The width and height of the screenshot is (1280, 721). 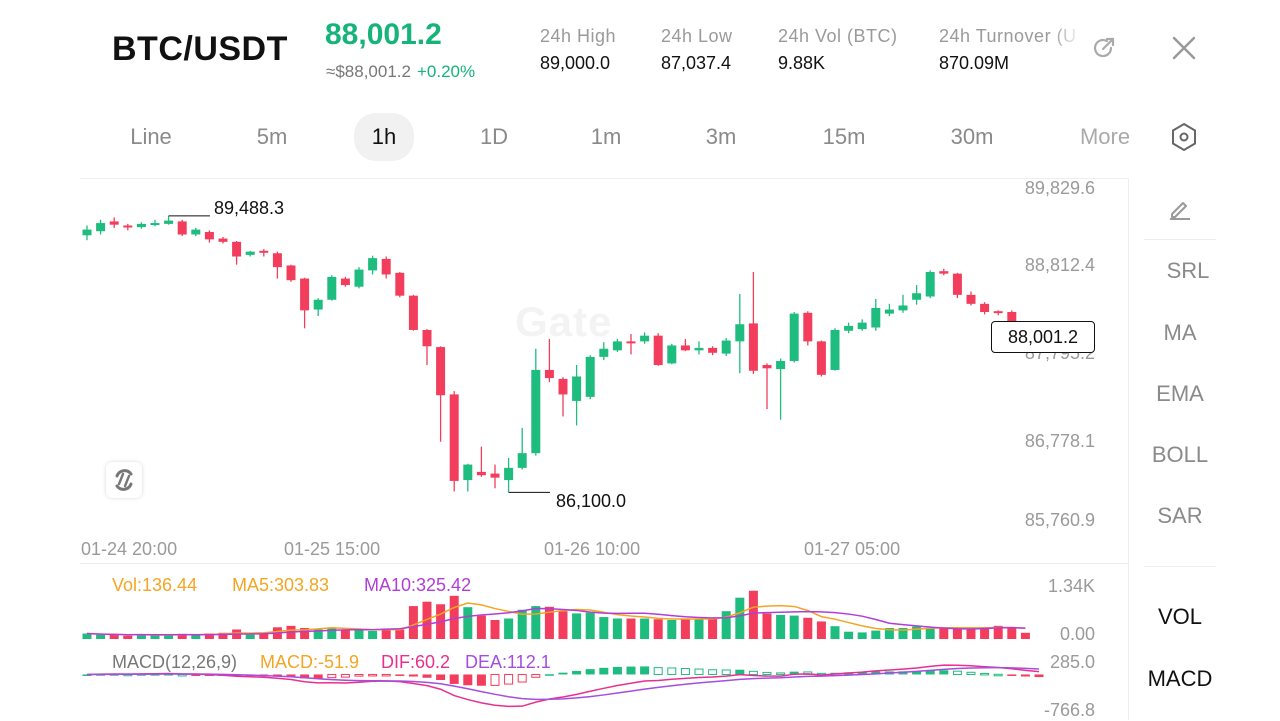 I want to click on tab-3m: 3m, so click(x=721, y=136).